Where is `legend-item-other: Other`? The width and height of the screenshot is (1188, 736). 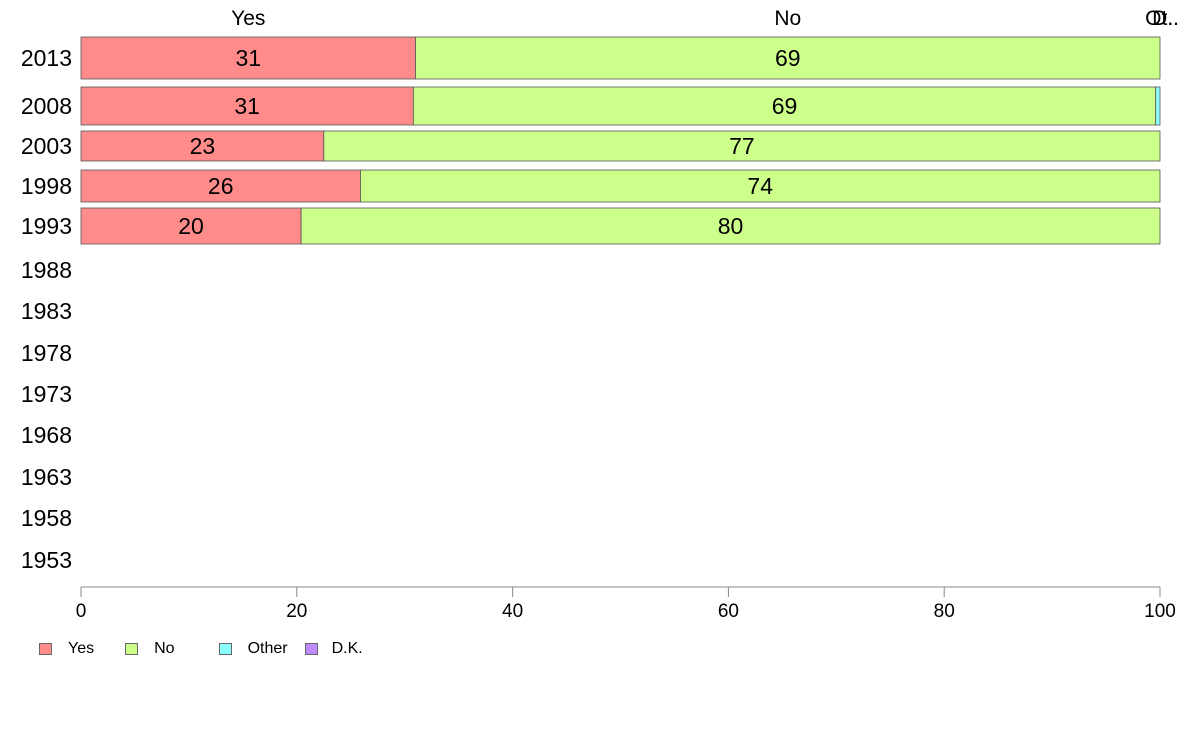
legend-item-other: Other is located at coordinates (253, 649).